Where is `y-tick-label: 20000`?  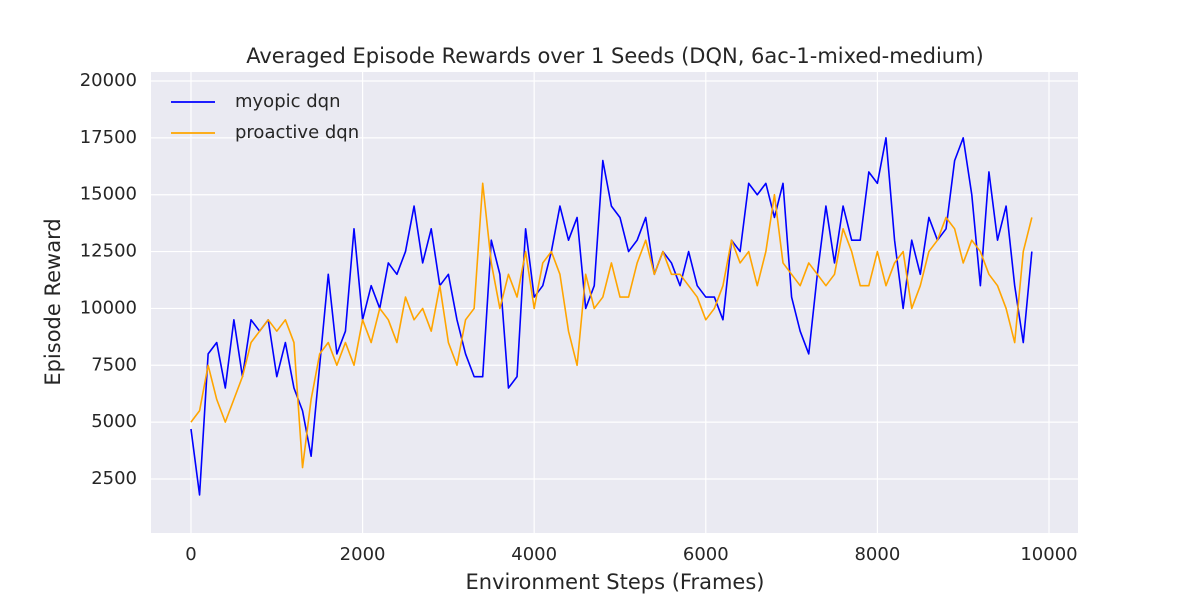
y-tick-label: 20000 is located at coordinates (108, 80).